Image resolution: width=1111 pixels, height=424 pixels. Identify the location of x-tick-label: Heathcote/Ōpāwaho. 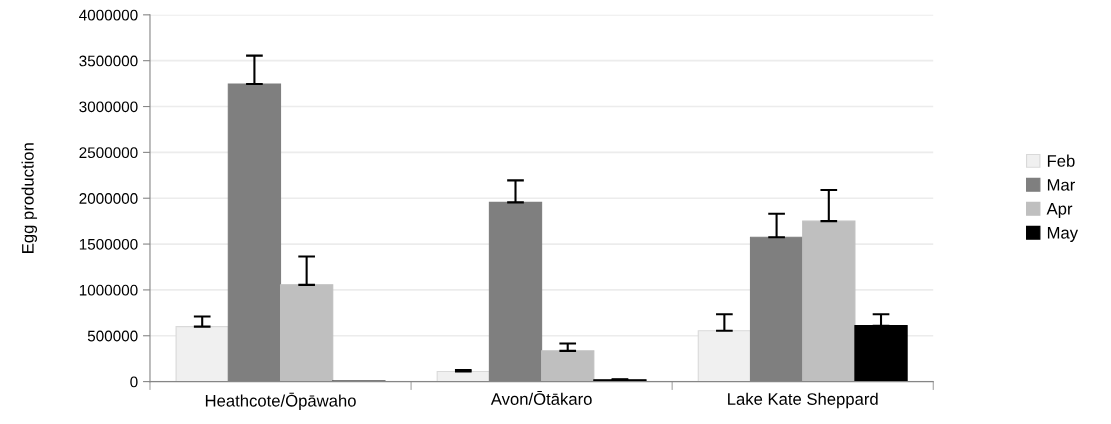
(280, 401).